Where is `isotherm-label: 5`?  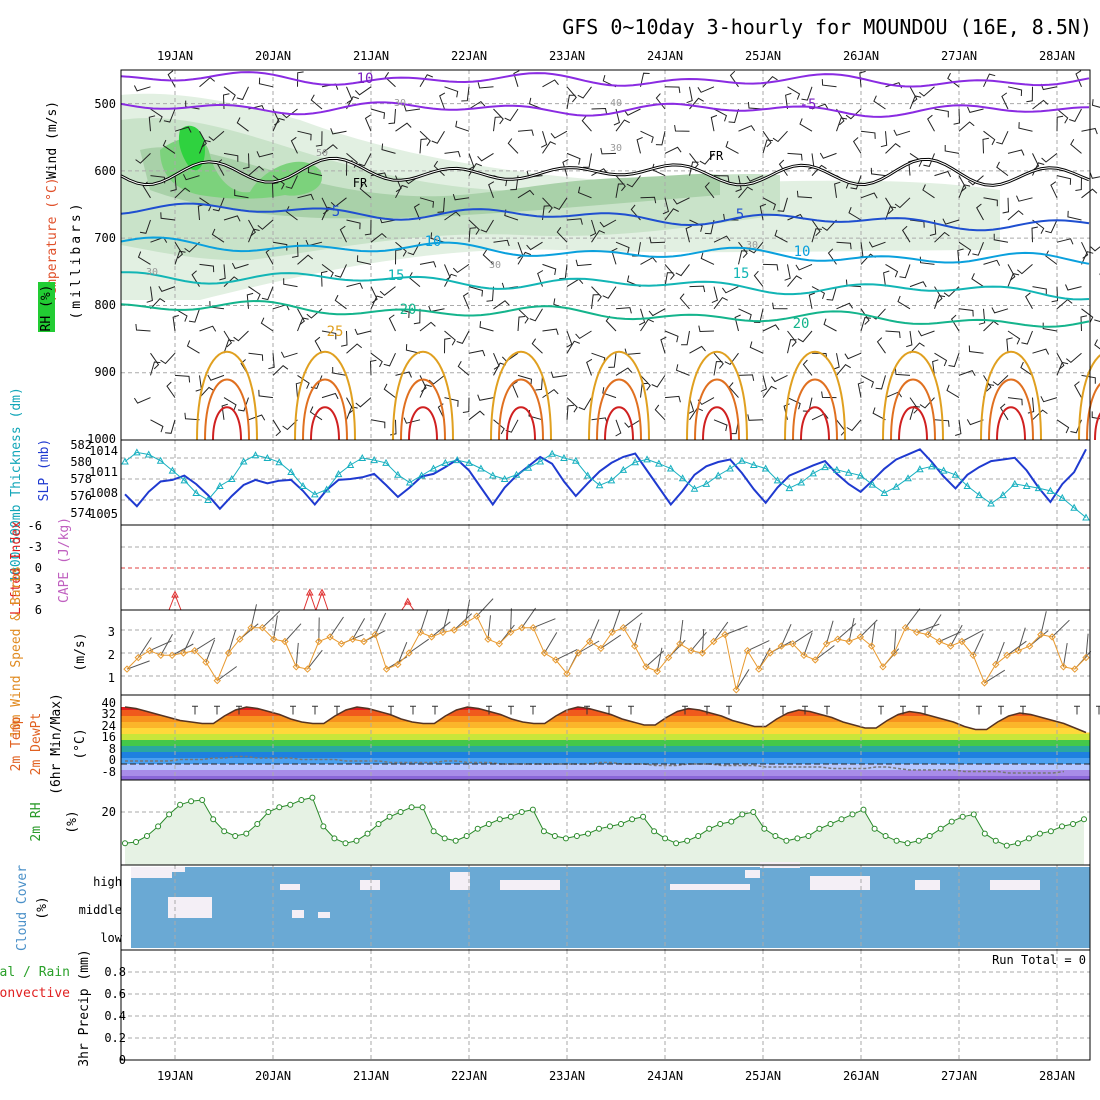
isotherm-label: 5 is located at coordinates (336, 212).